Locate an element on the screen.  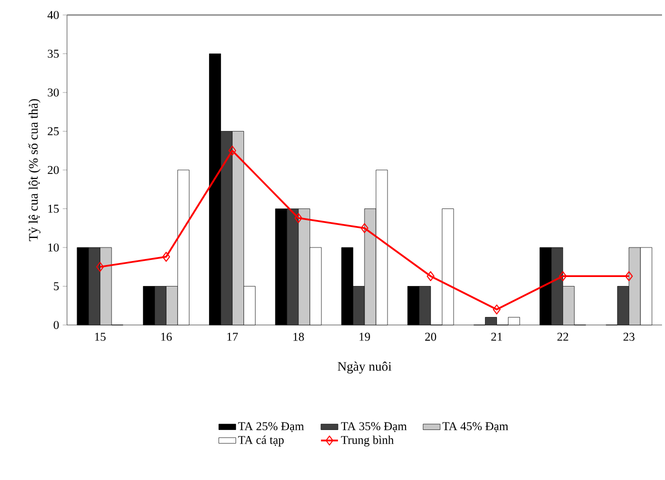
x-tick-label: 22 is located at coordinates (562, 336).